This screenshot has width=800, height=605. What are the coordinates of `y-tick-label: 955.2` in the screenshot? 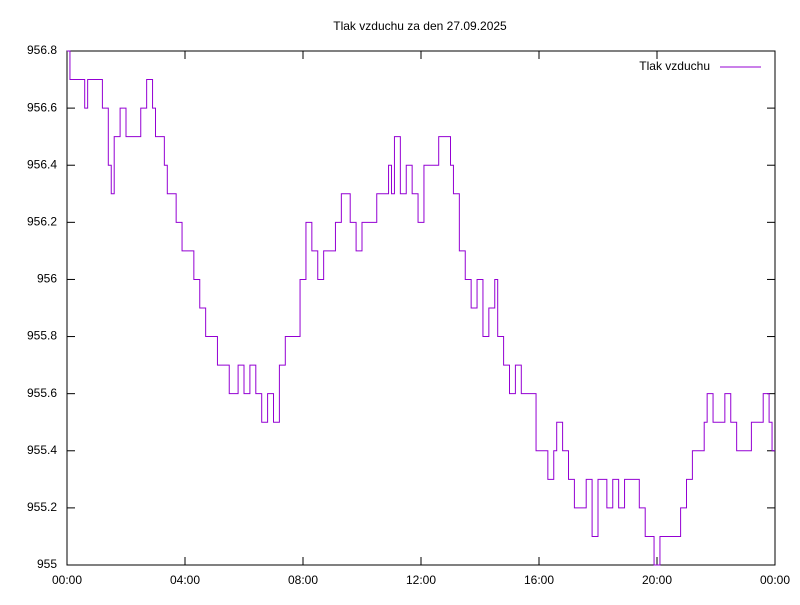 It's located at (42, 507).